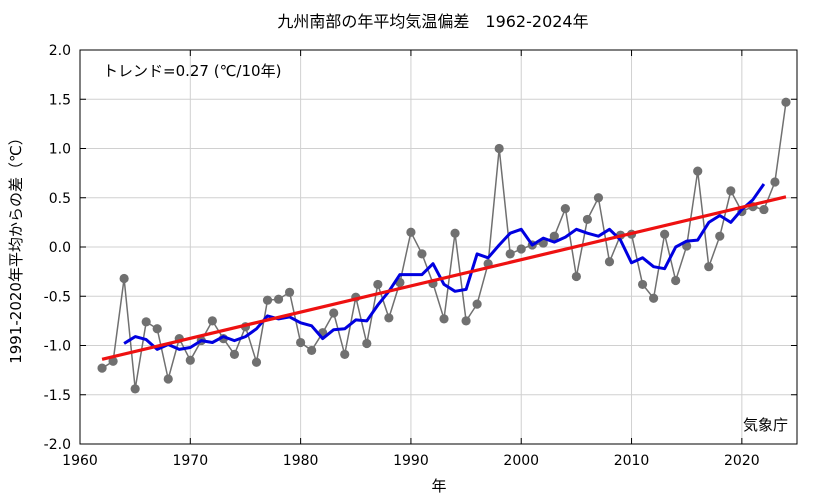  Describe the element at coordinates (60, 100) in the screenshot. I see `y-tick-label: 1.5` at that location.